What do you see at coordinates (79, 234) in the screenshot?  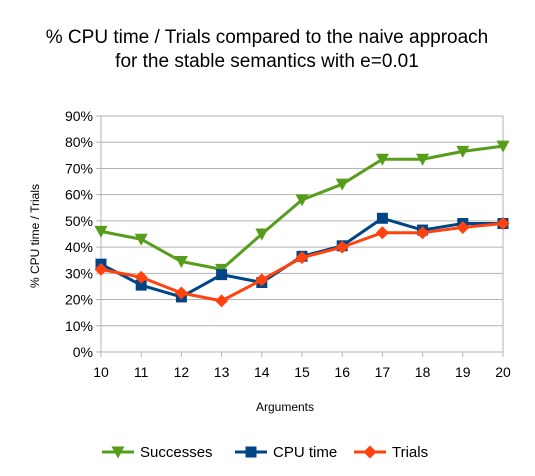 I see `y-tick-labels: 0% 10% 20% 30% 40% 50% 60% 70% 80% 90%` at bounding box center [79, 234].